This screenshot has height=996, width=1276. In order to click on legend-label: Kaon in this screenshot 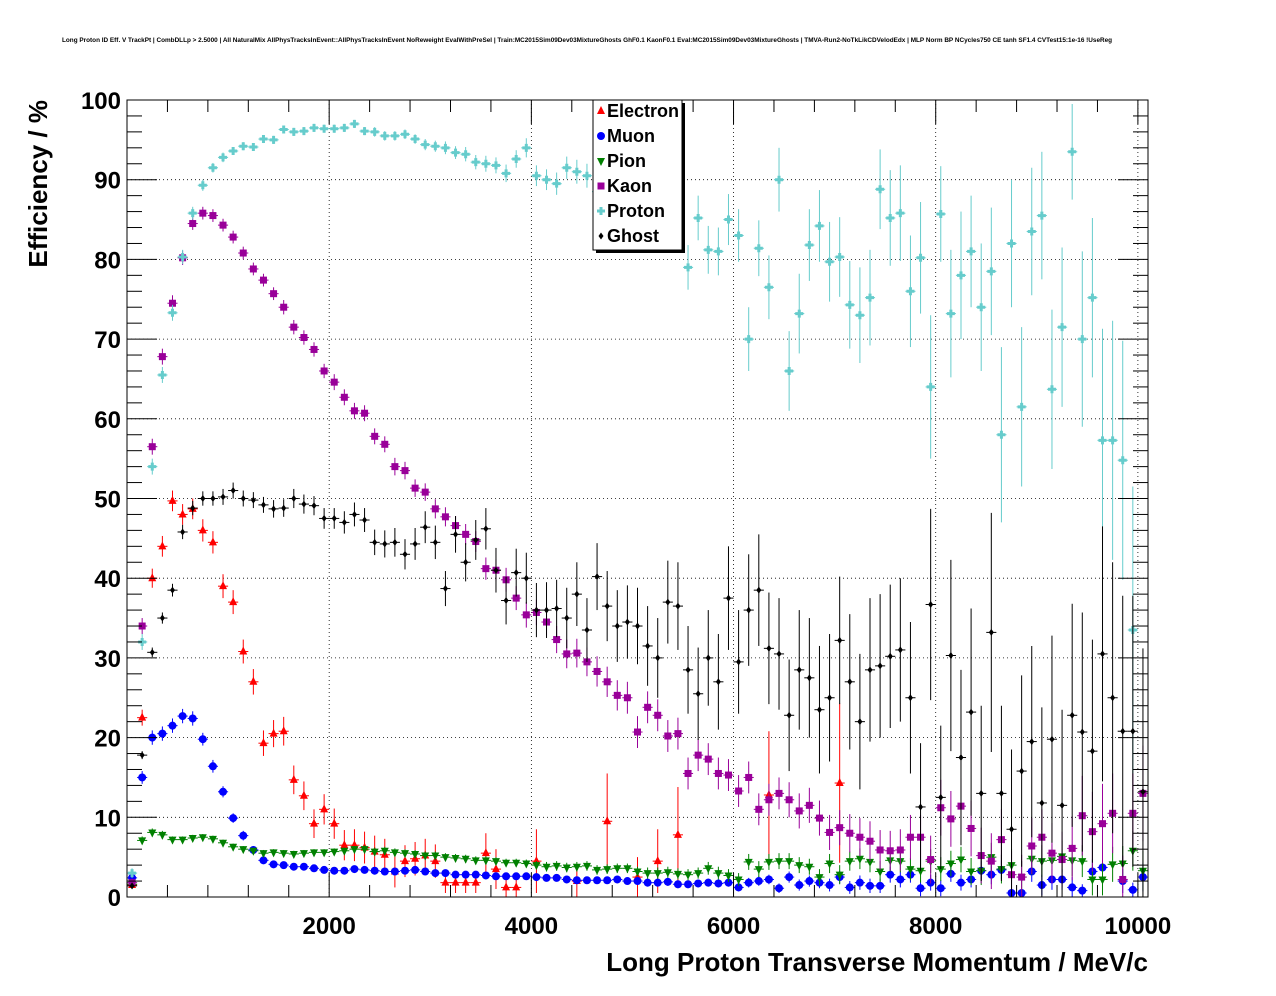, I will do `click(629, 186)`.